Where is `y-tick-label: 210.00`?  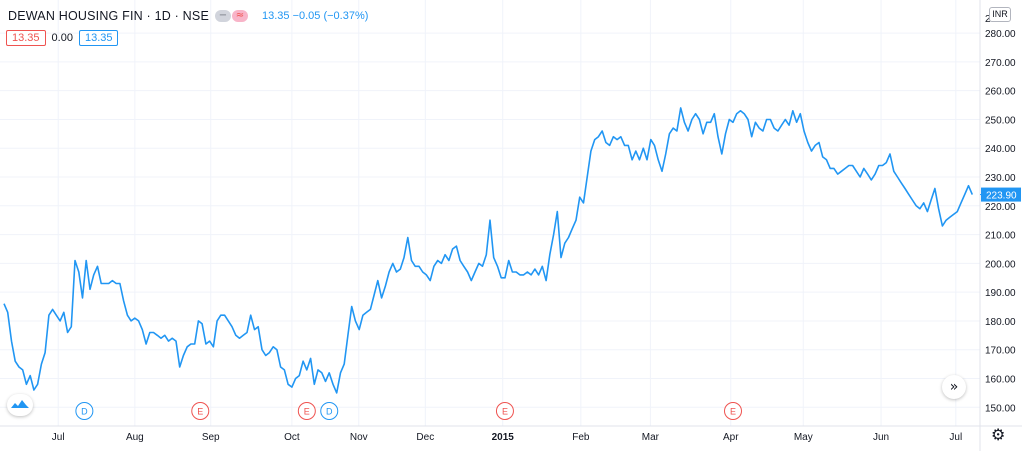 y-tick-label: 210.00 is located at coordinates (1000, 236).